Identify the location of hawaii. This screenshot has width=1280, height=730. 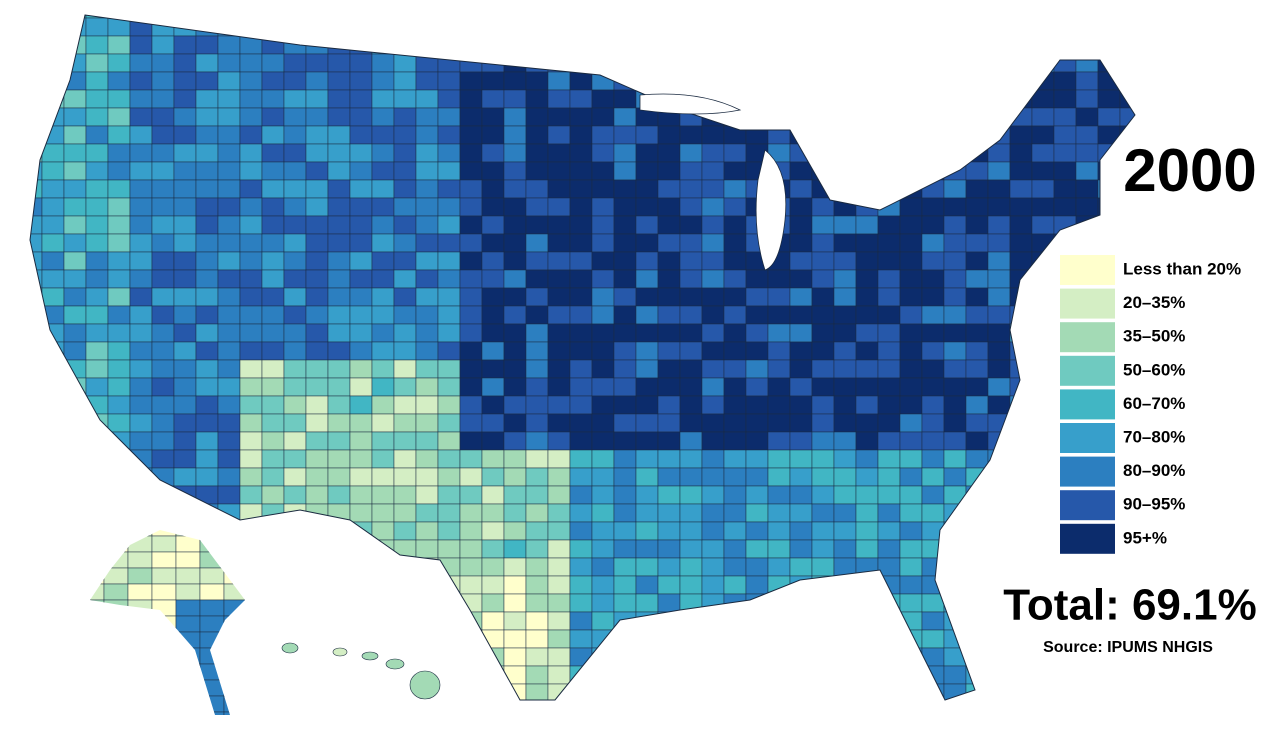
(361, 671).